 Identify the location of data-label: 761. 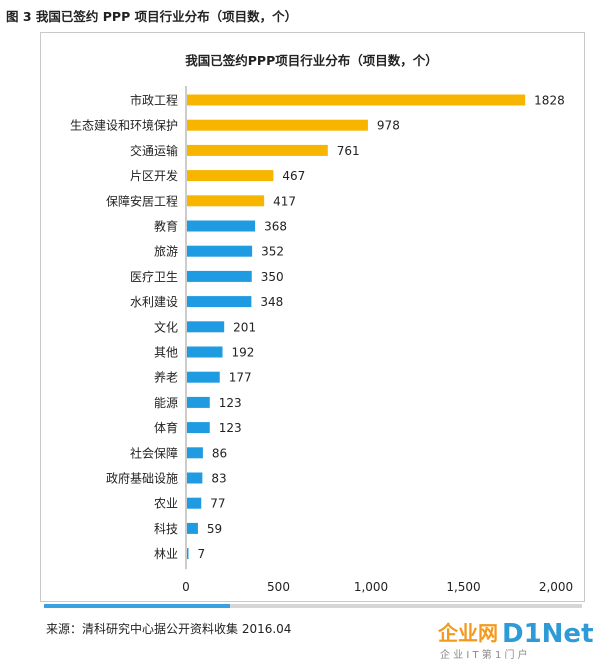
(348, 151).